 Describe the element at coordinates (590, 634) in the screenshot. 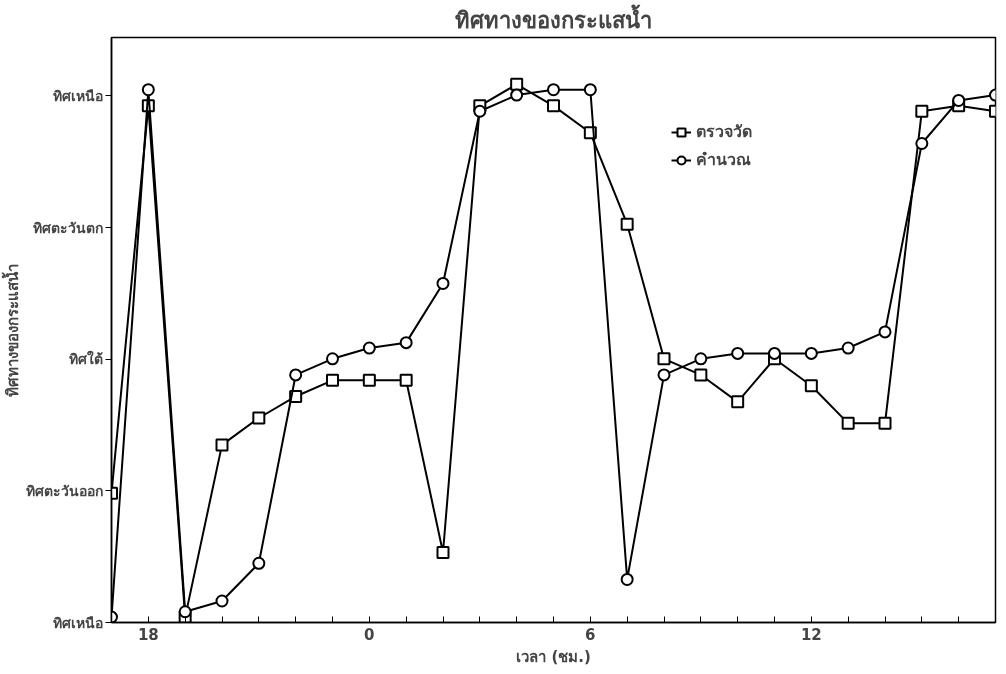

I see `x-tick-label: 6` at that location.